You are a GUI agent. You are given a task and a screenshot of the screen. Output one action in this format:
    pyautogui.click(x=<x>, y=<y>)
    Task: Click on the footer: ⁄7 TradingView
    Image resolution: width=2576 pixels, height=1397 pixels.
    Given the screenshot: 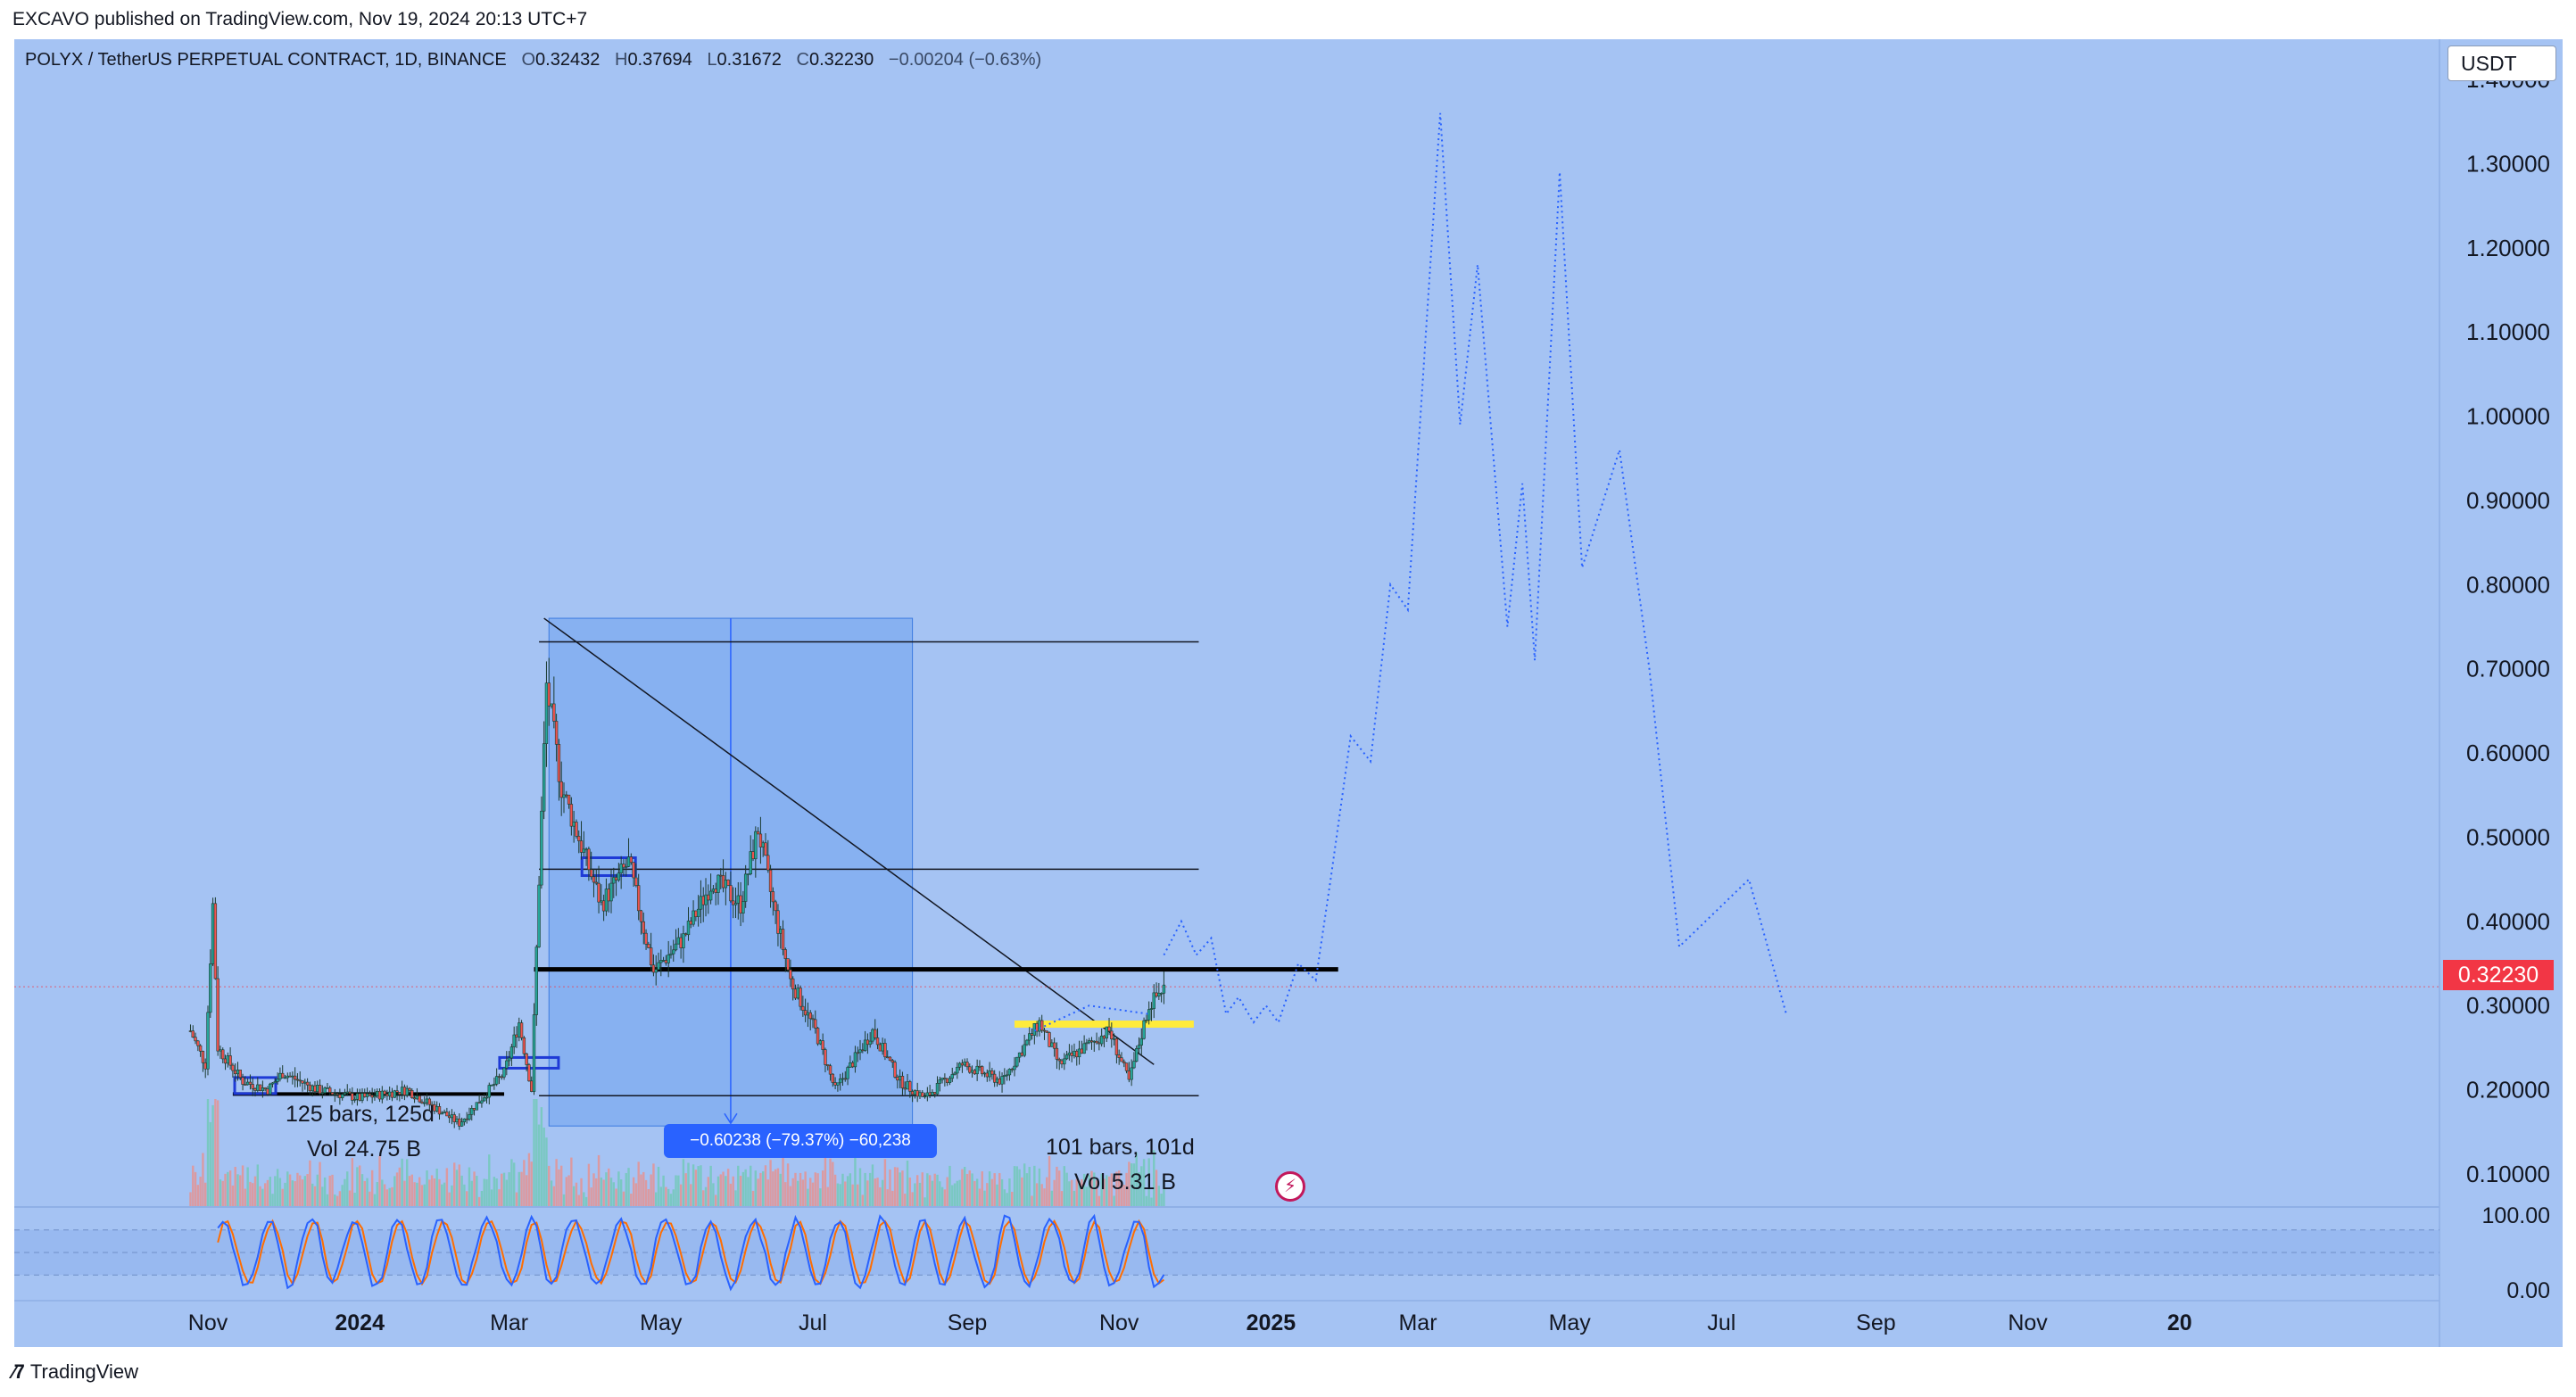 What is the action you would take?
    pyautogui.click(x=75, y=1372)
    